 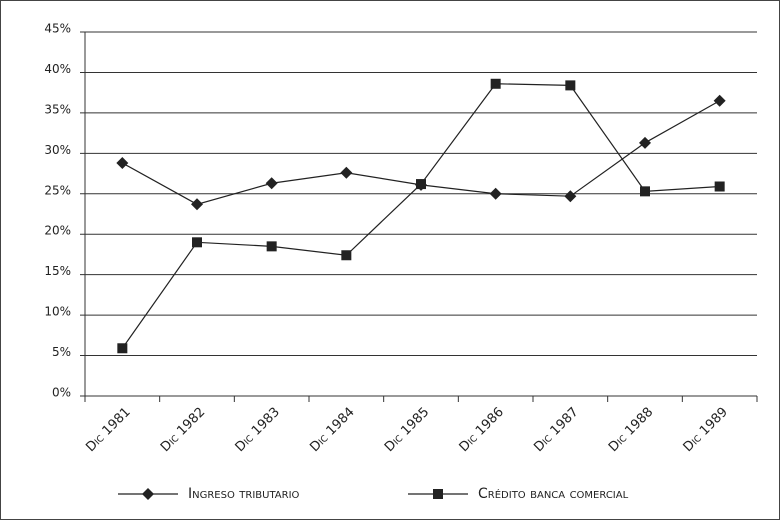 I want to click on y-tick-label: 15%, so click(x=57, y=271).